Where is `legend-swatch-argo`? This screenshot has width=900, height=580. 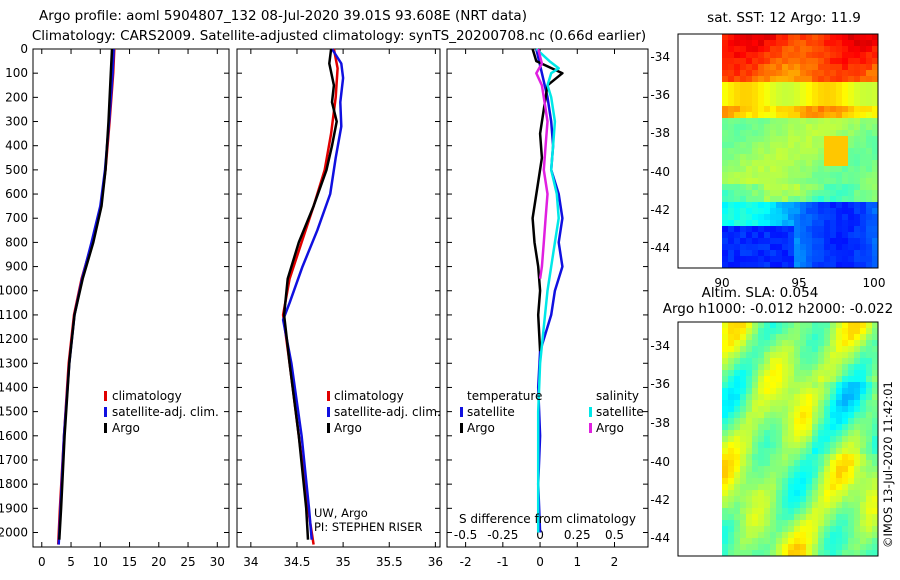 legend-swatch-argo is located at coordinates (328, 428).